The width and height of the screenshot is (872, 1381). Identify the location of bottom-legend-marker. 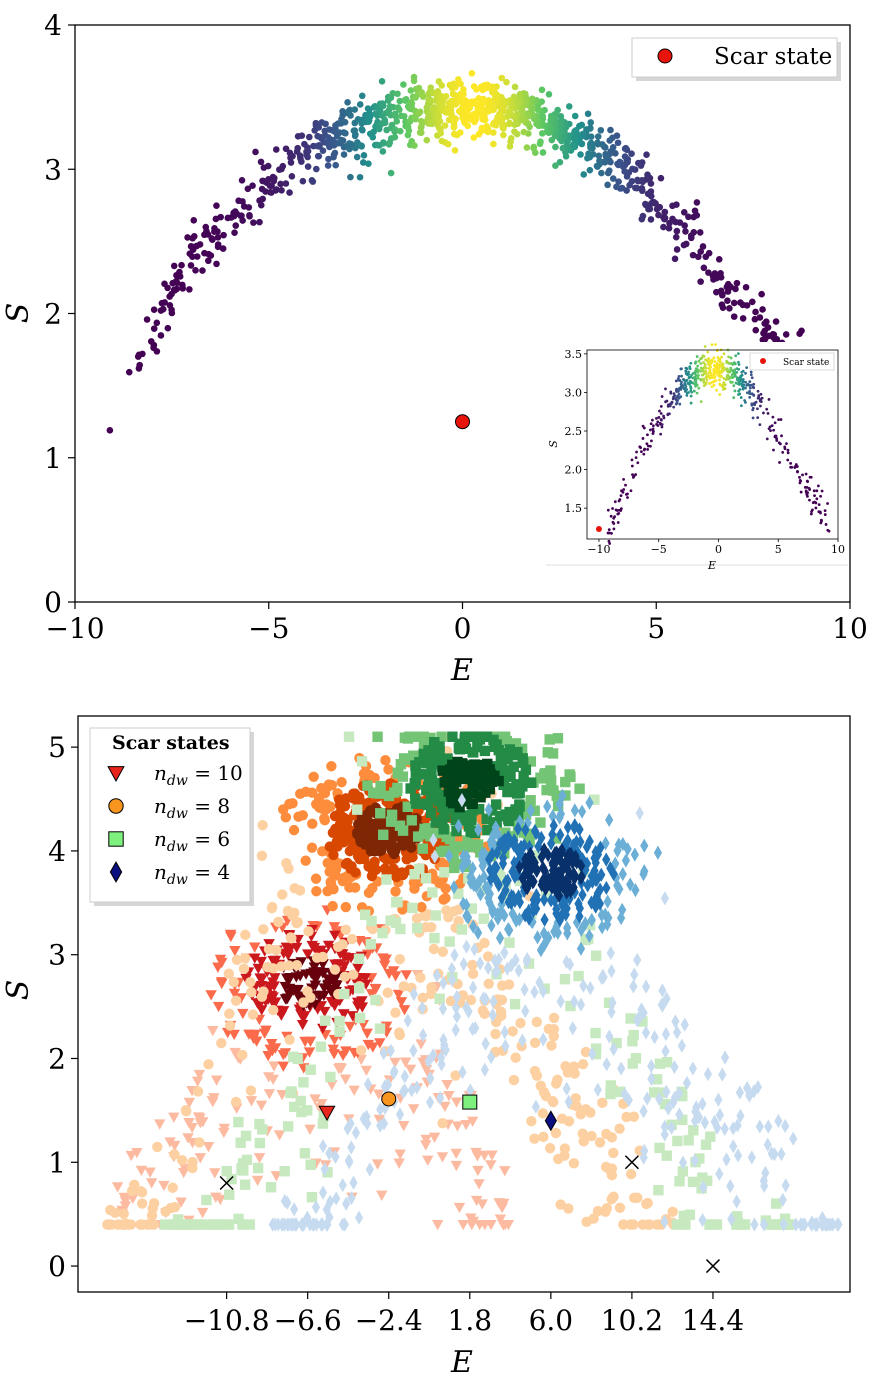
(116, 872).